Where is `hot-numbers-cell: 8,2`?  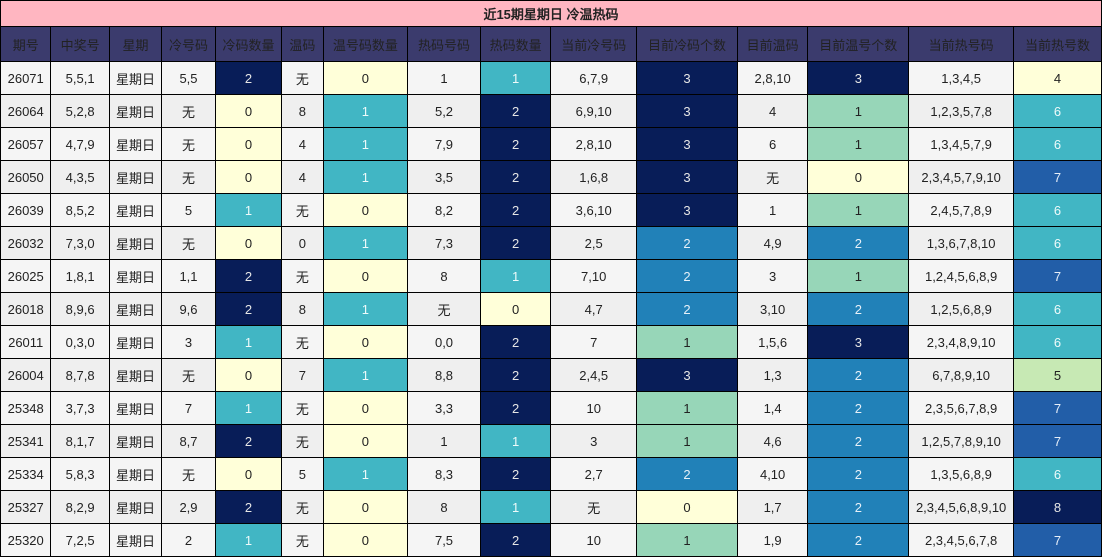
hot-numbers-cell: 8,2 is located at coordinates (444, 210).